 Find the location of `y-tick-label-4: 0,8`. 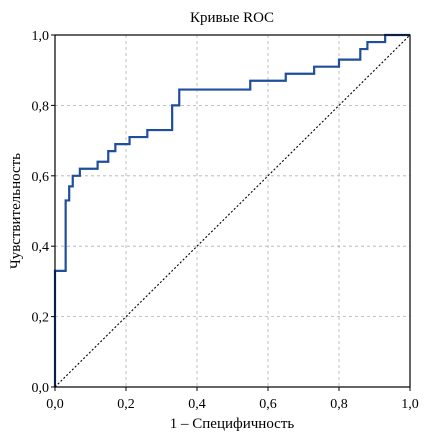

y-tick-label-4: 0,8 is located at coordinates (41, 106).